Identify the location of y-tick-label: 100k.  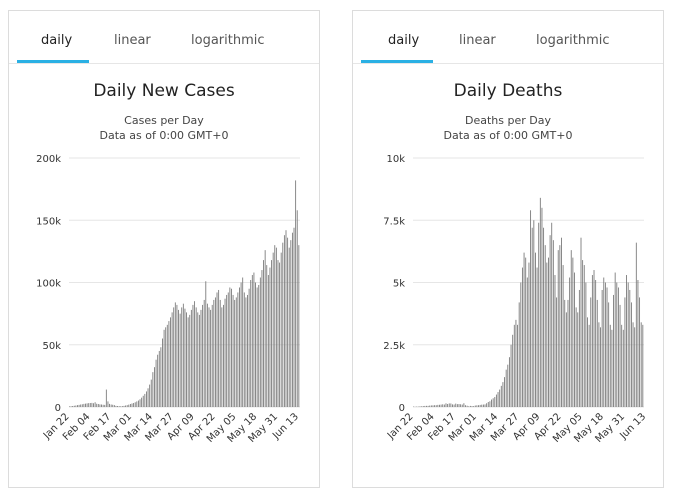
(48, 284).